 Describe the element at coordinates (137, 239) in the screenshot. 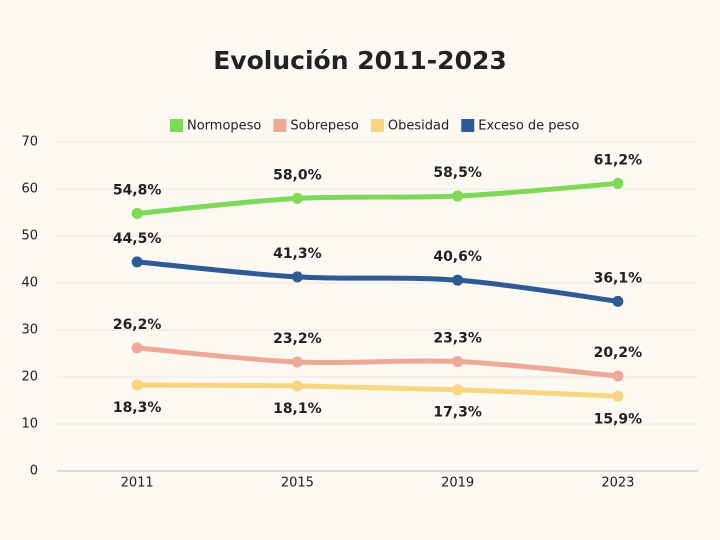

I see `data-label: 44,5%` at that location.